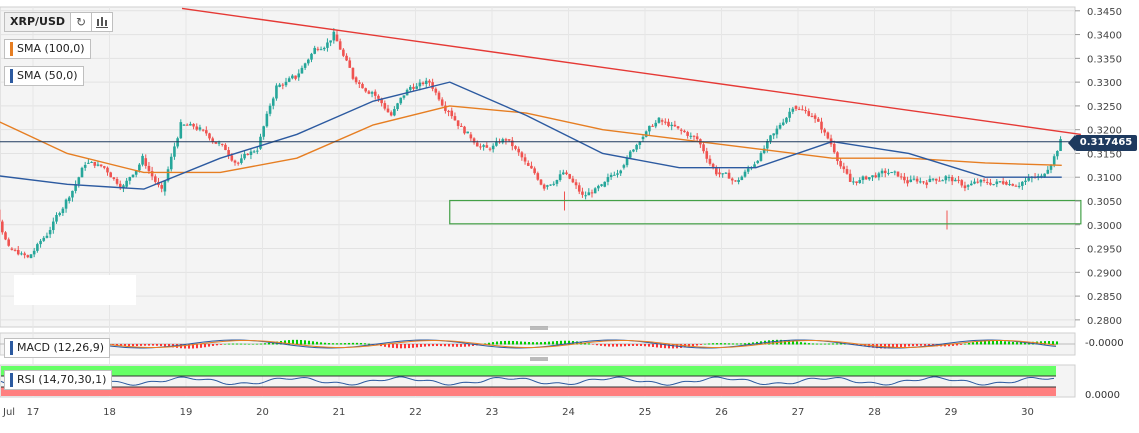 The height and width of the screenshot is (433, 1139). I want to click on y-tick-label: 0.3300, so click(1104, 83).